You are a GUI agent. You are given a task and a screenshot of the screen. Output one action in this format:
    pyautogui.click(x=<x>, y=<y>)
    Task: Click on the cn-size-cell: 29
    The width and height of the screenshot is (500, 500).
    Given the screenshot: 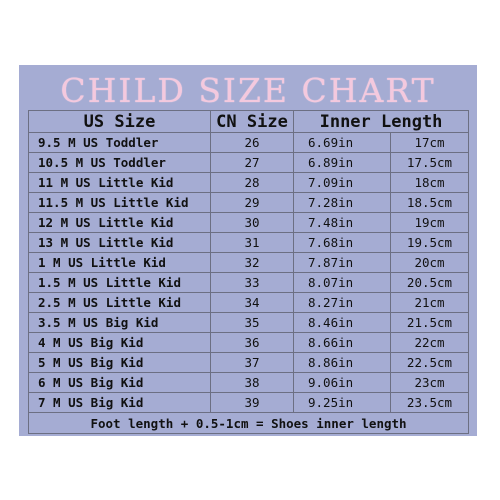 What is the action you would take?
    pyautogui.click(x=252, y=202)
    